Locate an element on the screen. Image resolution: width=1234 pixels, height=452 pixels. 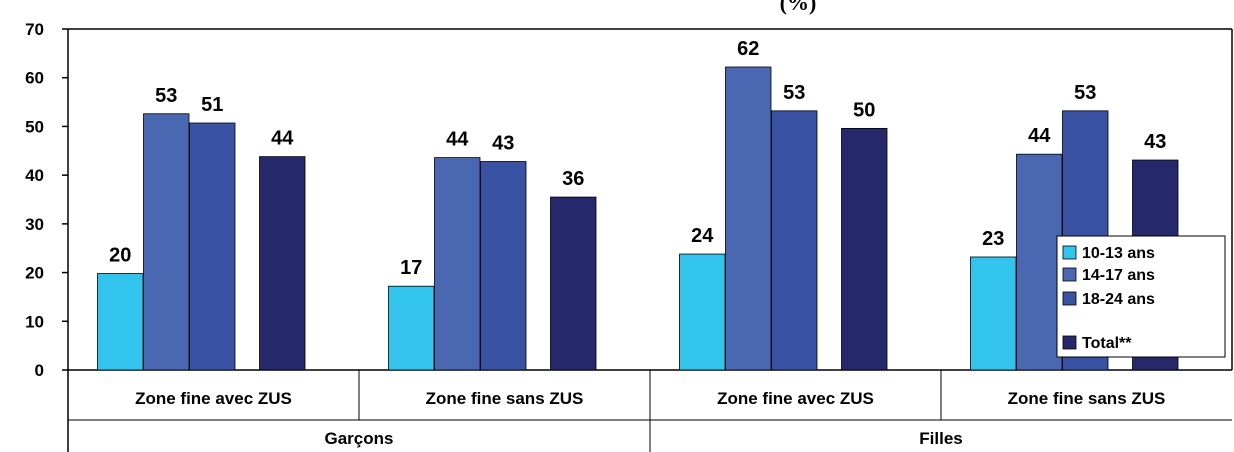
legend-label: 18-24 ans is located at coordinates (1118, 299).